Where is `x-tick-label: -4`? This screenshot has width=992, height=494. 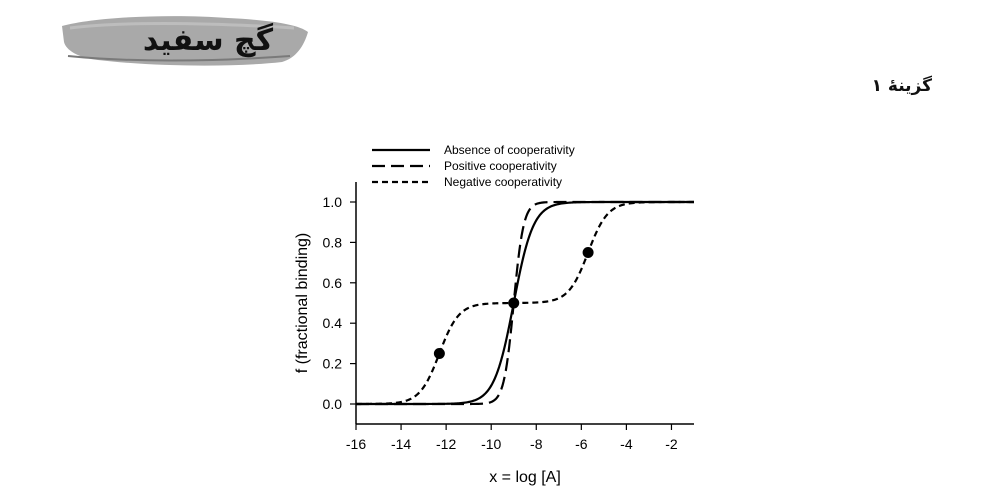 x-tick-label: -4 is located at coordinates (626, 444).